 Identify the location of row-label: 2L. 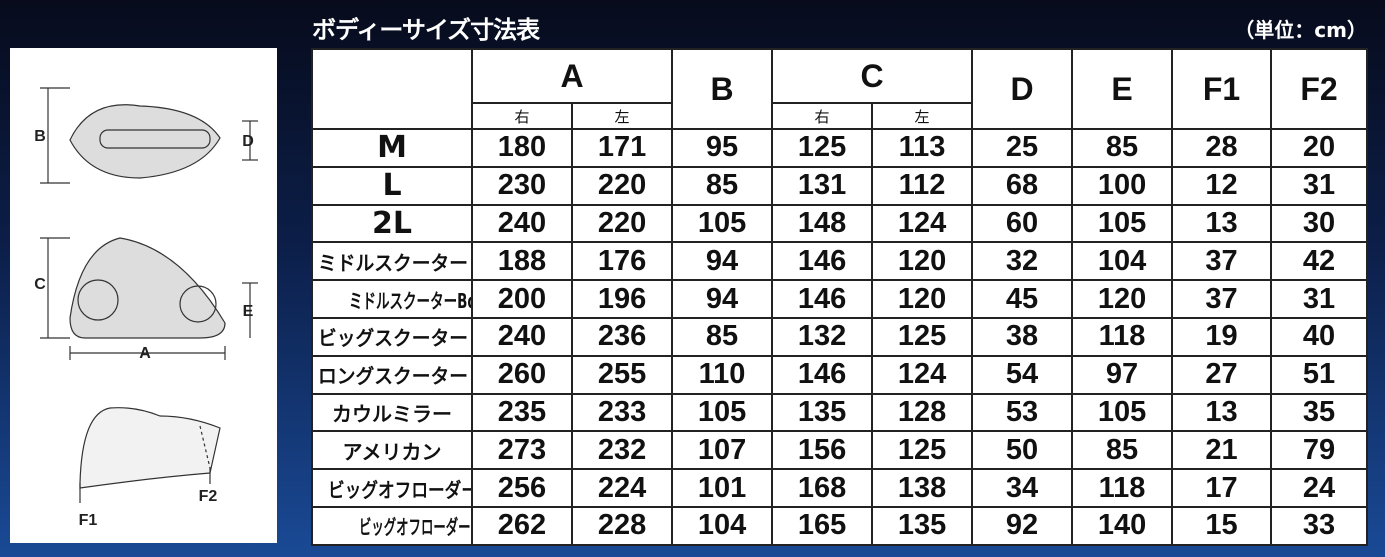
(392, 223).